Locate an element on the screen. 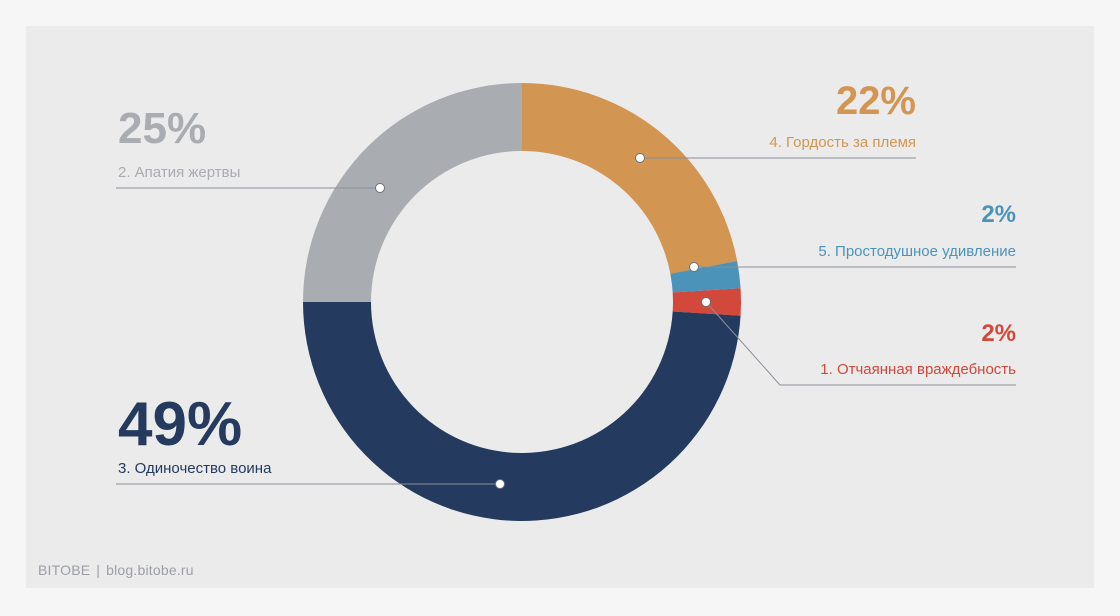 The image size is (1120, 616). percent-label-1: 22% is located at coordinates (876, 101).